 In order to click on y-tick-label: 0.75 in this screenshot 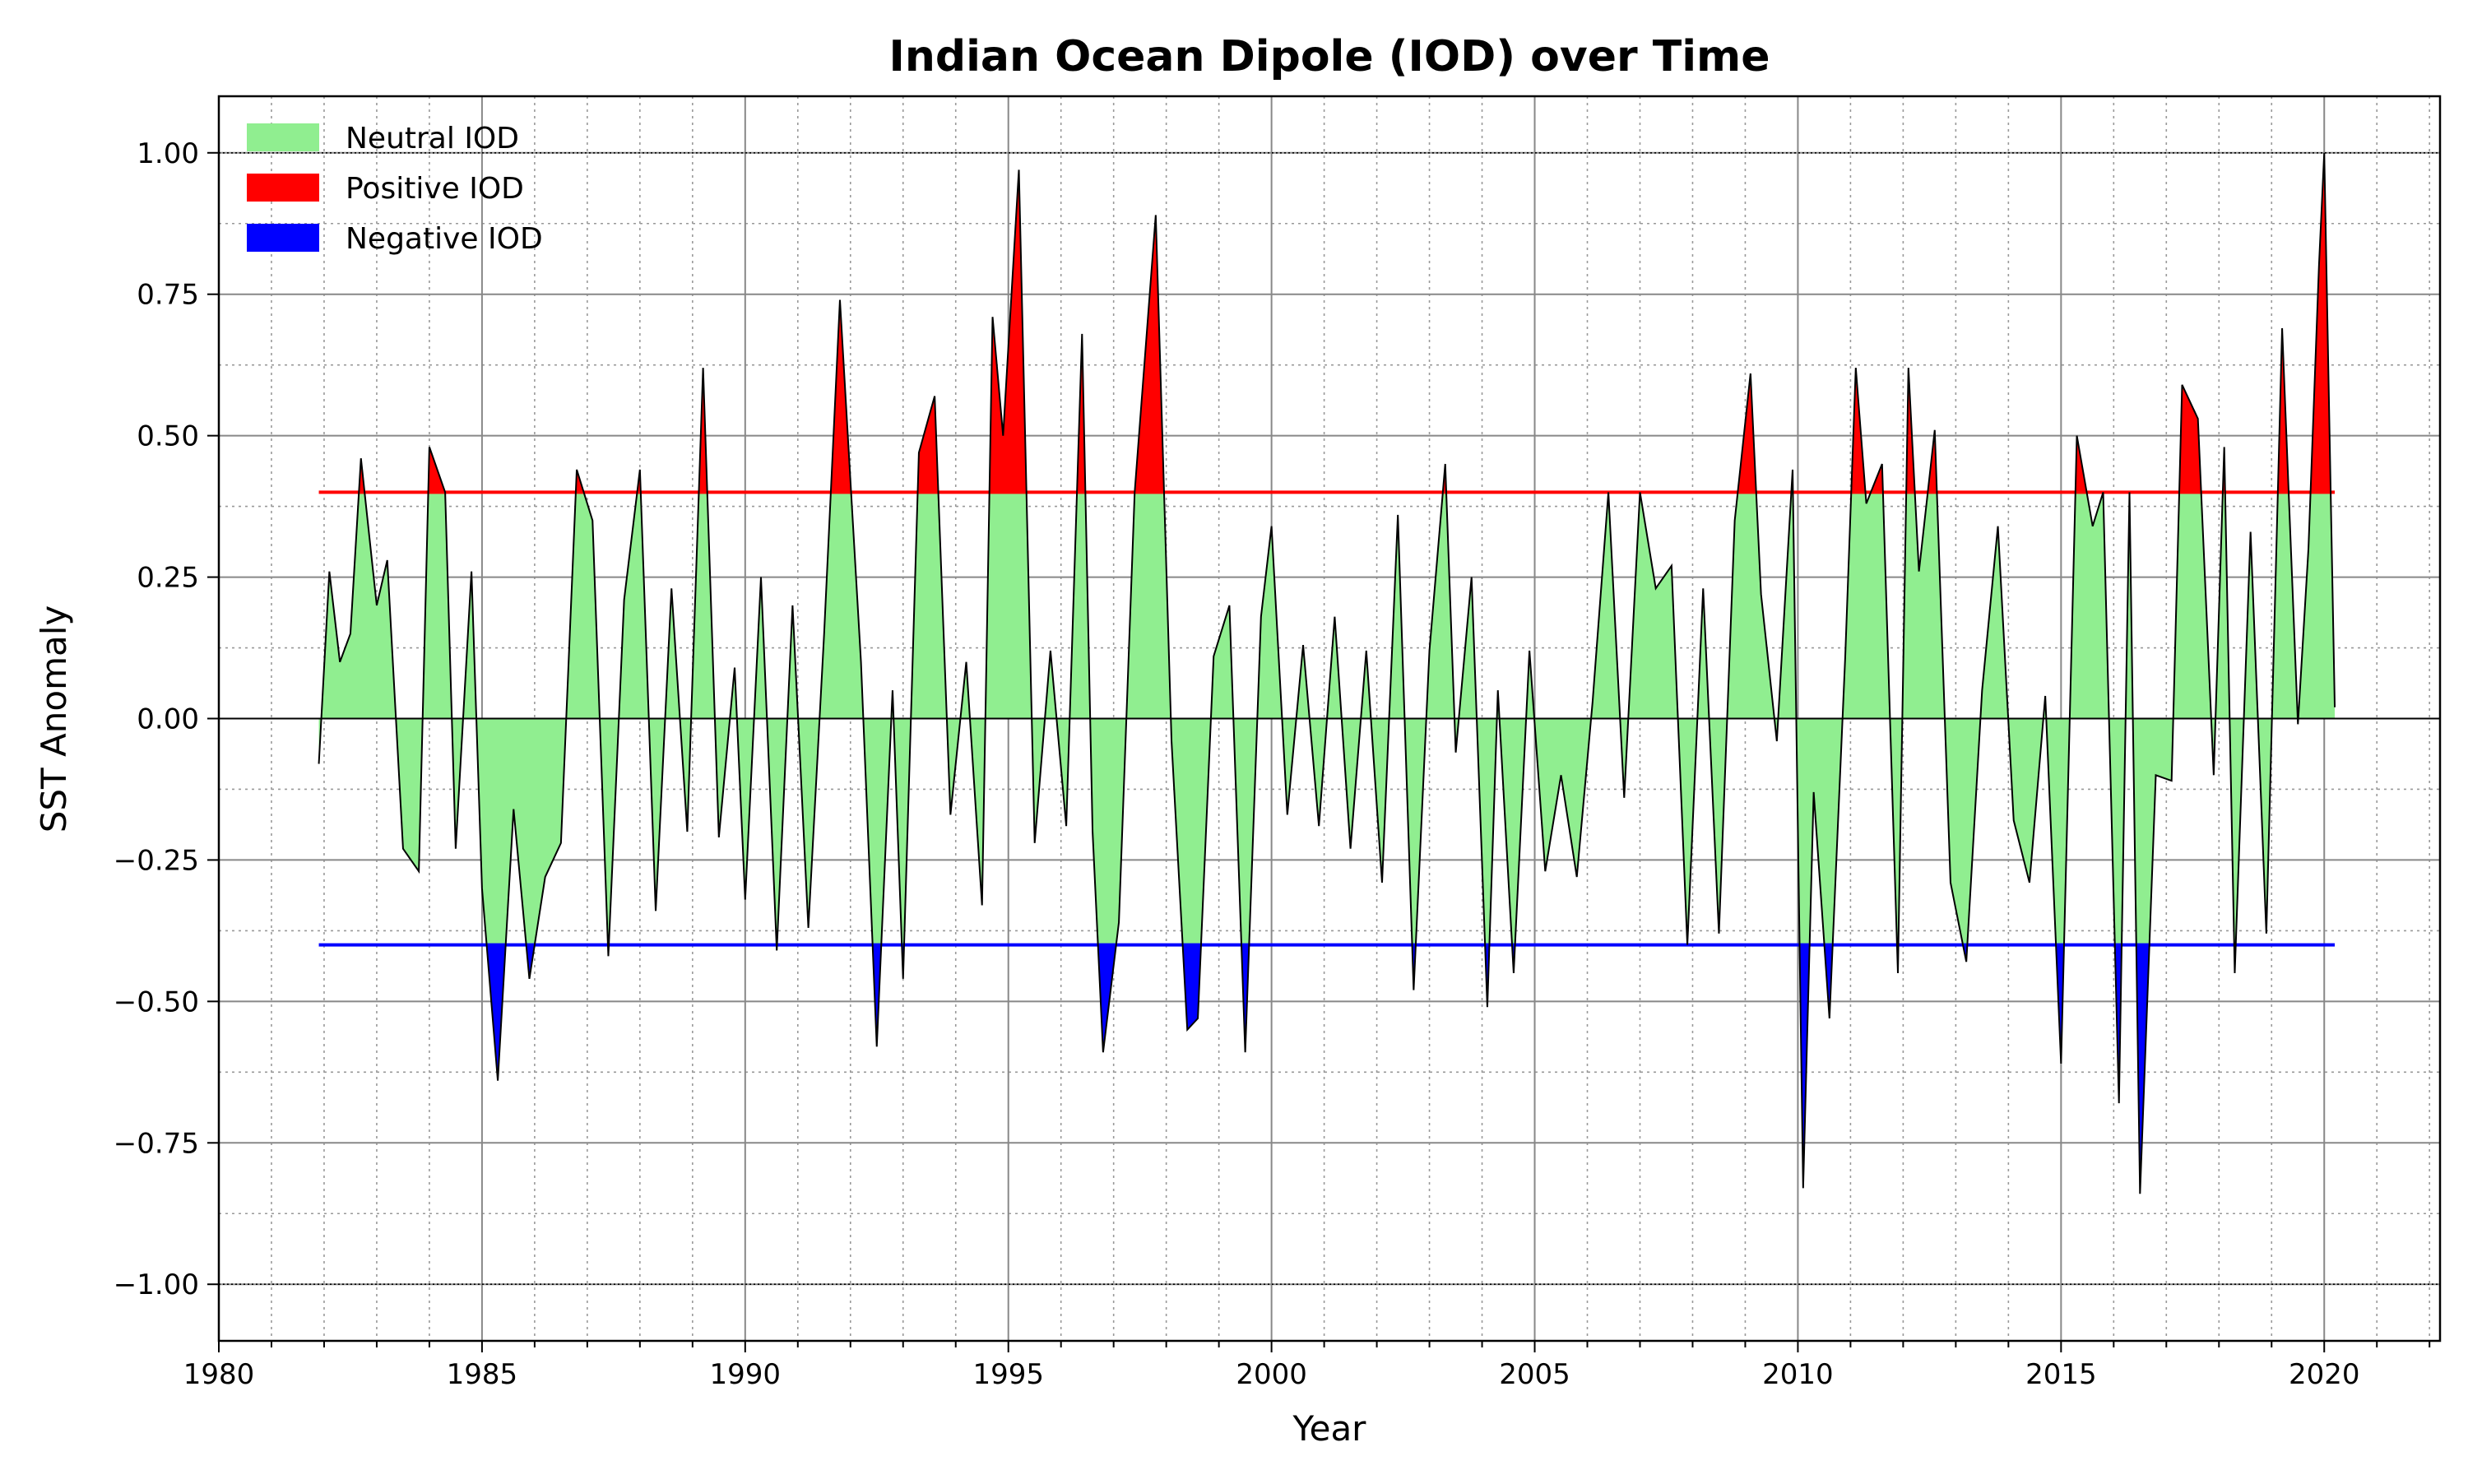, I will do `click(168, 295)`.